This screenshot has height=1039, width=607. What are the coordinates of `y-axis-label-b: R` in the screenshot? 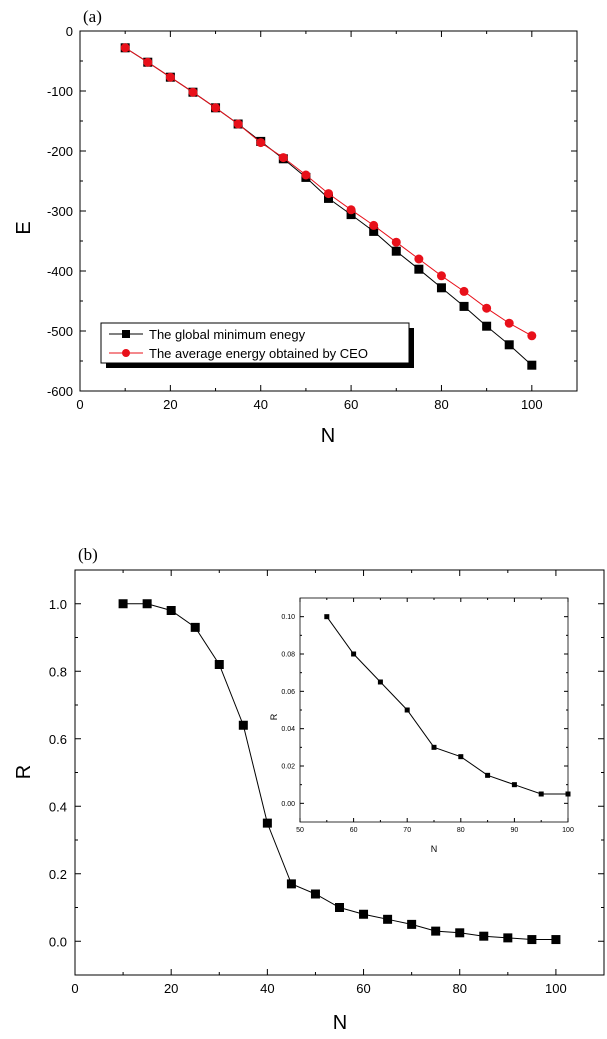 It's located at (24, 772).